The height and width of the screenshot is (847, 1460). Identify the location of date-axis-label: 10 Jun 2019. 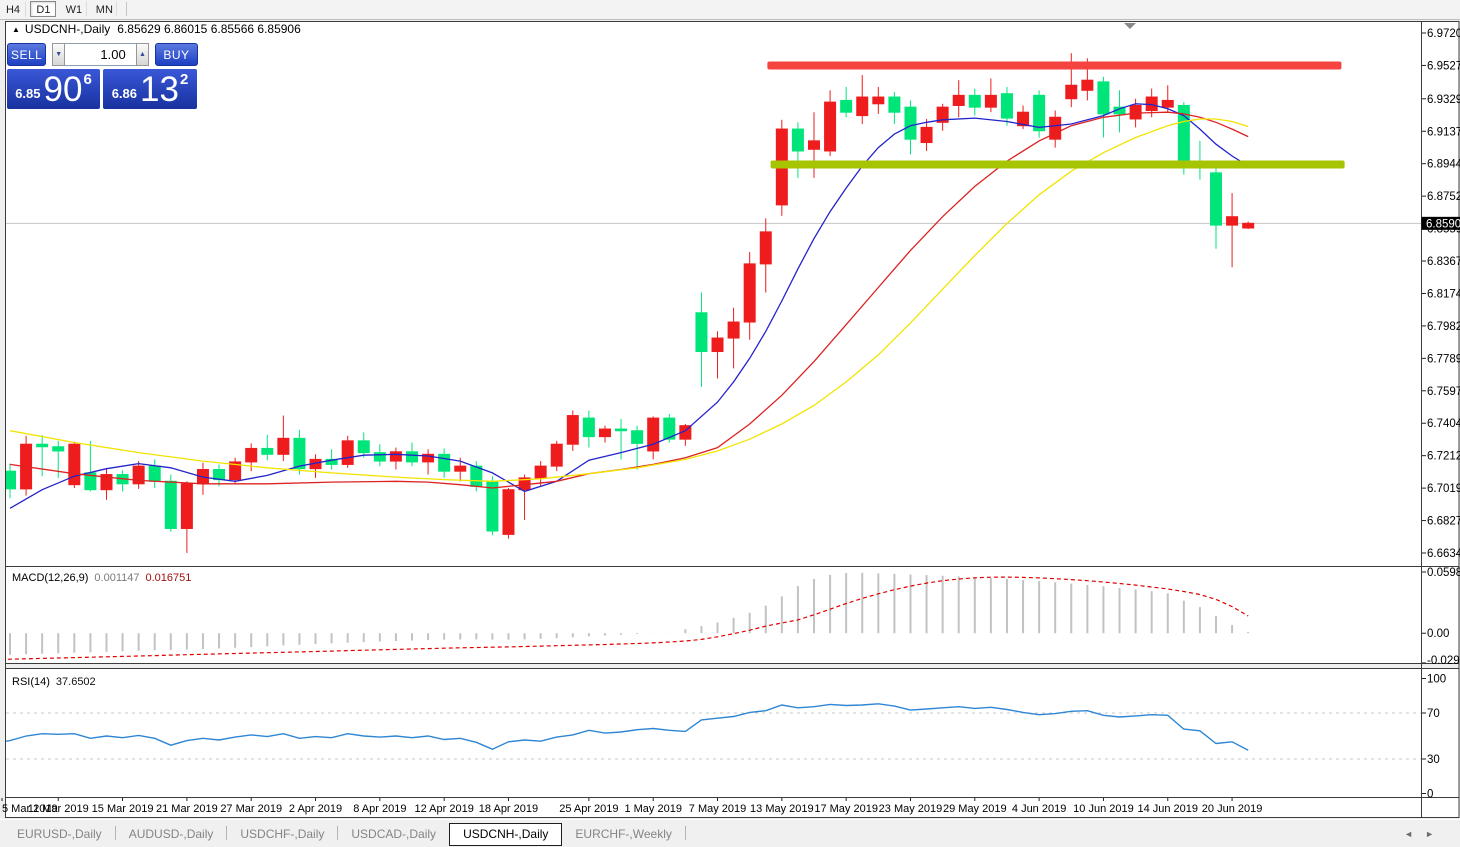
(1103, 809).